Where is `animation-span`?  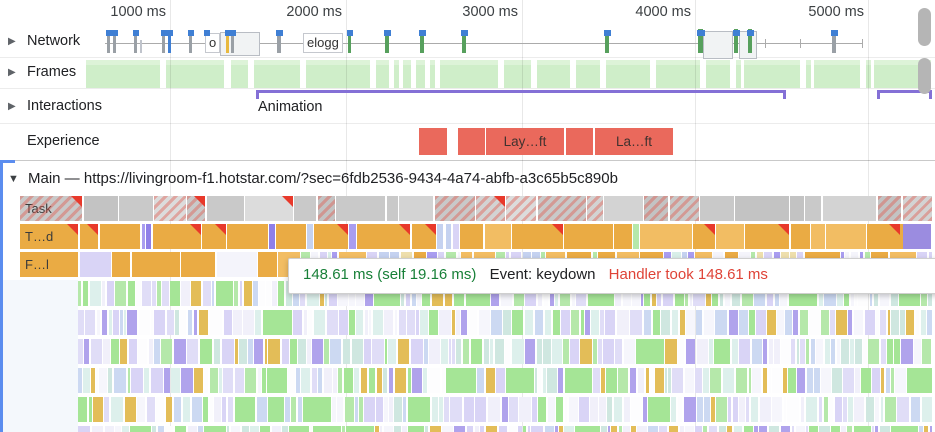 animation-span is located at coordinates (904, 91).